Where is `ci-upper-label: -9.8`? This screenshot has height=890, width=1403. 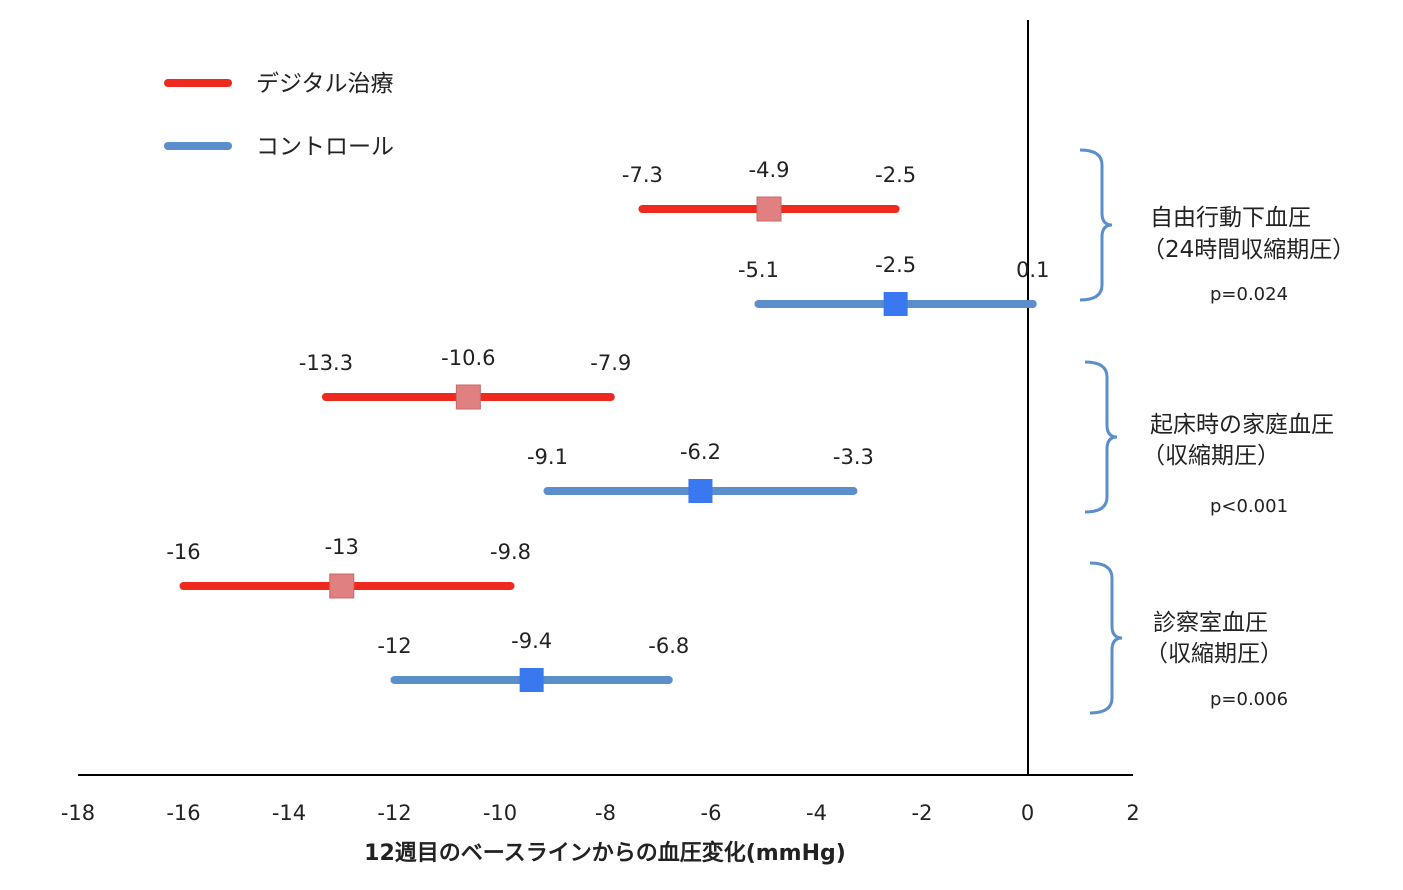
ci-upper-label: -9.8 is located at coordinates (510, 552).